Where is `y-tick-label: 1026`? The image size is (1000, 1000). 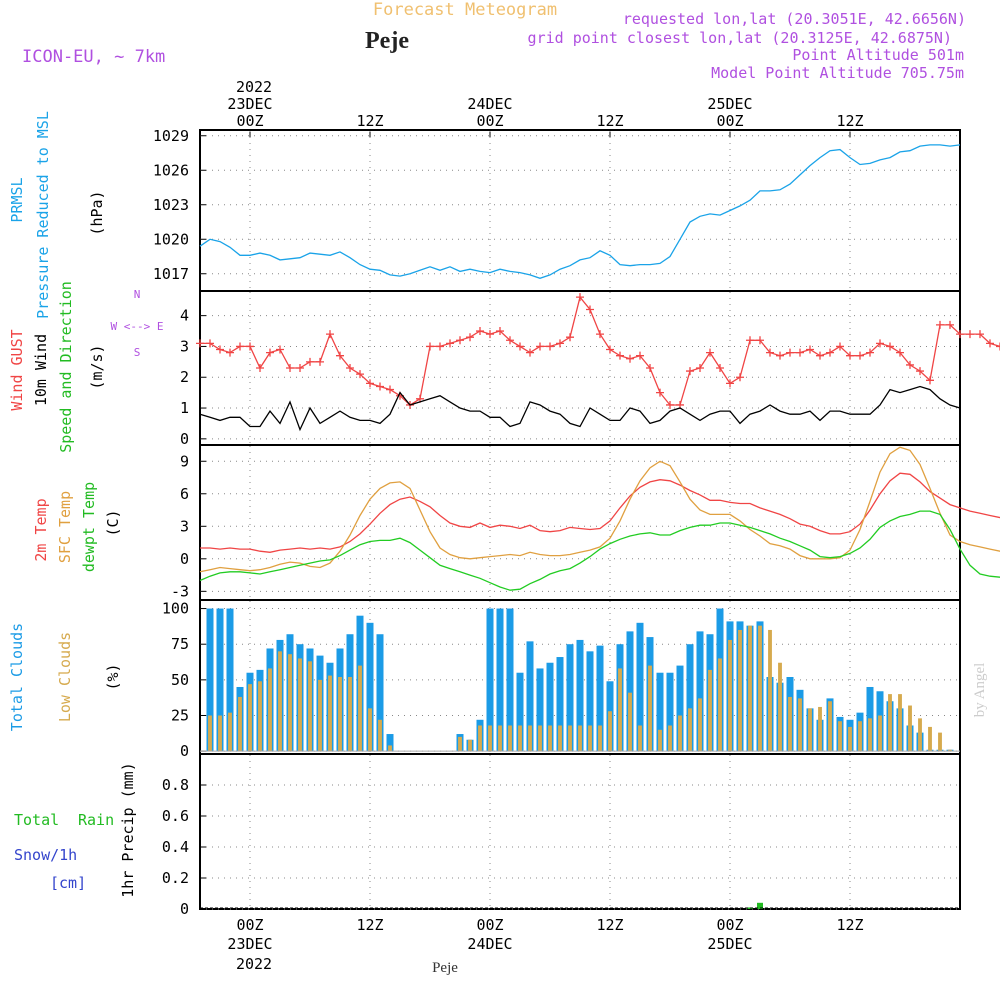
y-tick-label: 1026 is located at coordinates (171, 170).